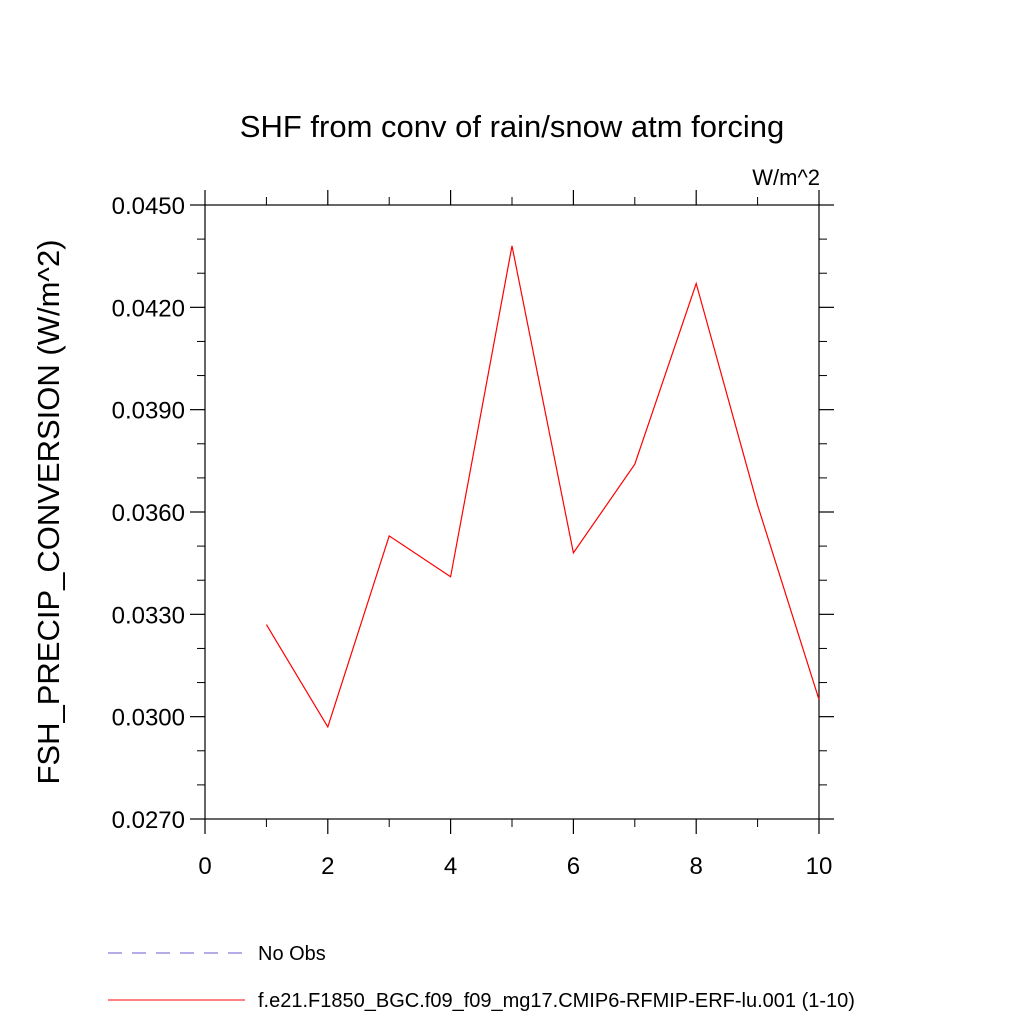  What do you see at coordinates (512, 126) in the screenshot?
I see `chart-title: SHF from conv of rain/snow atm forcing` at bounding box center [512, 126].